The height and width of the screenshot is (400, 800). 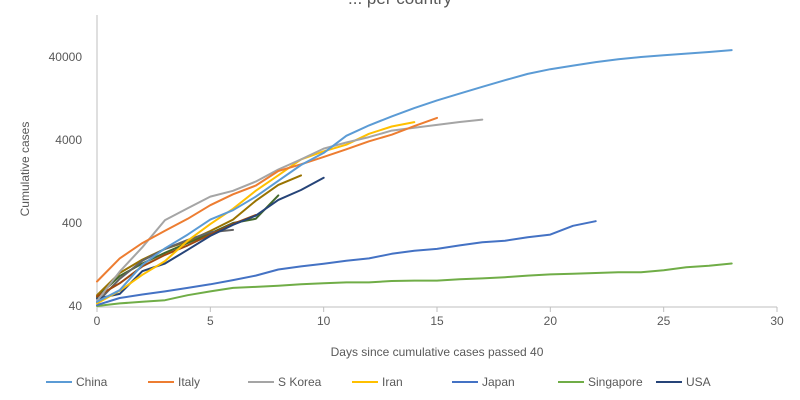 I want to click on legend-item-italy: Italy, so click(x=174, y=382).